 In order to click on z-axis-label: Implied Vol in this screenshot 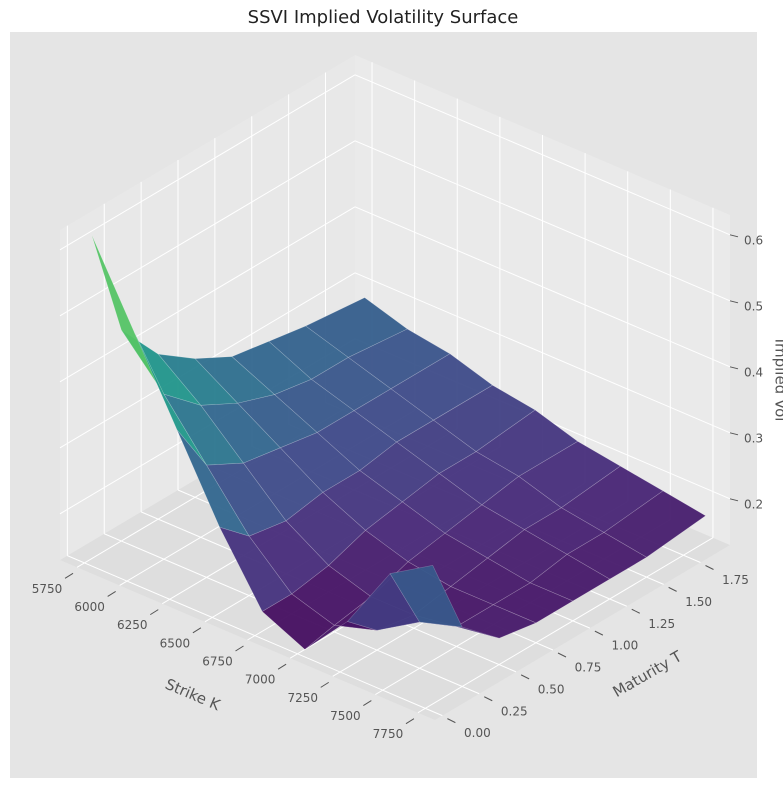, I will do `click(777, 380)`.